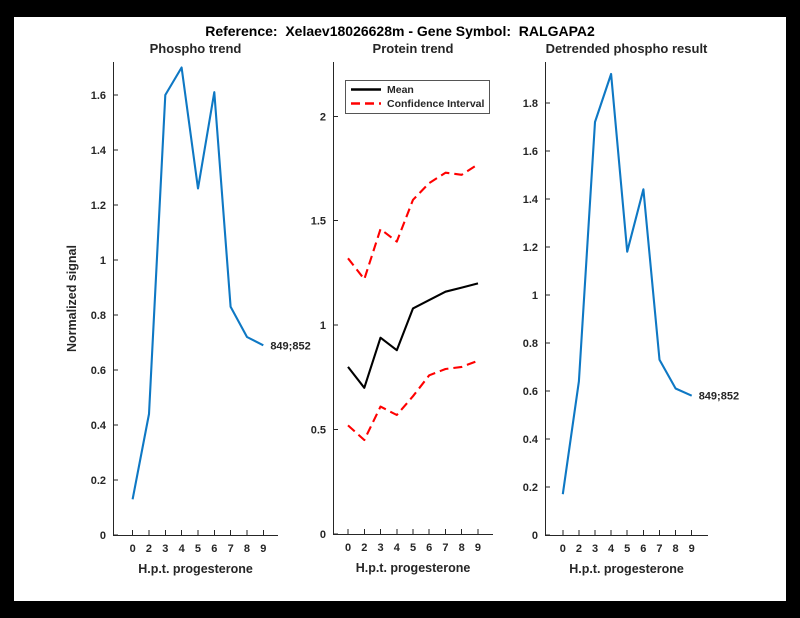 This screenshot has width=800, height=618. Describe the element at coordinates (323, 117) in the screenshot. I see `y-tick-label: 2` at that location.